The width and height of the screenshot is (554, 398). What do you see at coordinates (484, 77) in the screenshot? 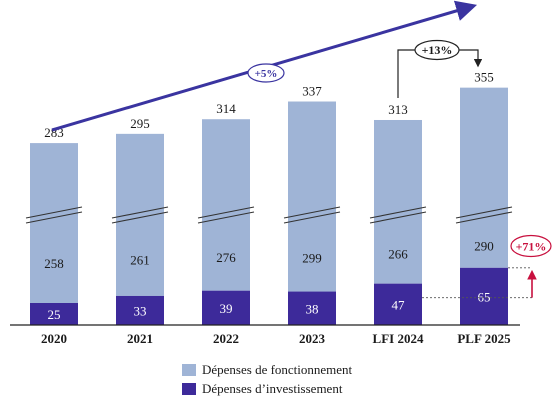
I see `data-label-total: 355` at bounding box center [484, 77].